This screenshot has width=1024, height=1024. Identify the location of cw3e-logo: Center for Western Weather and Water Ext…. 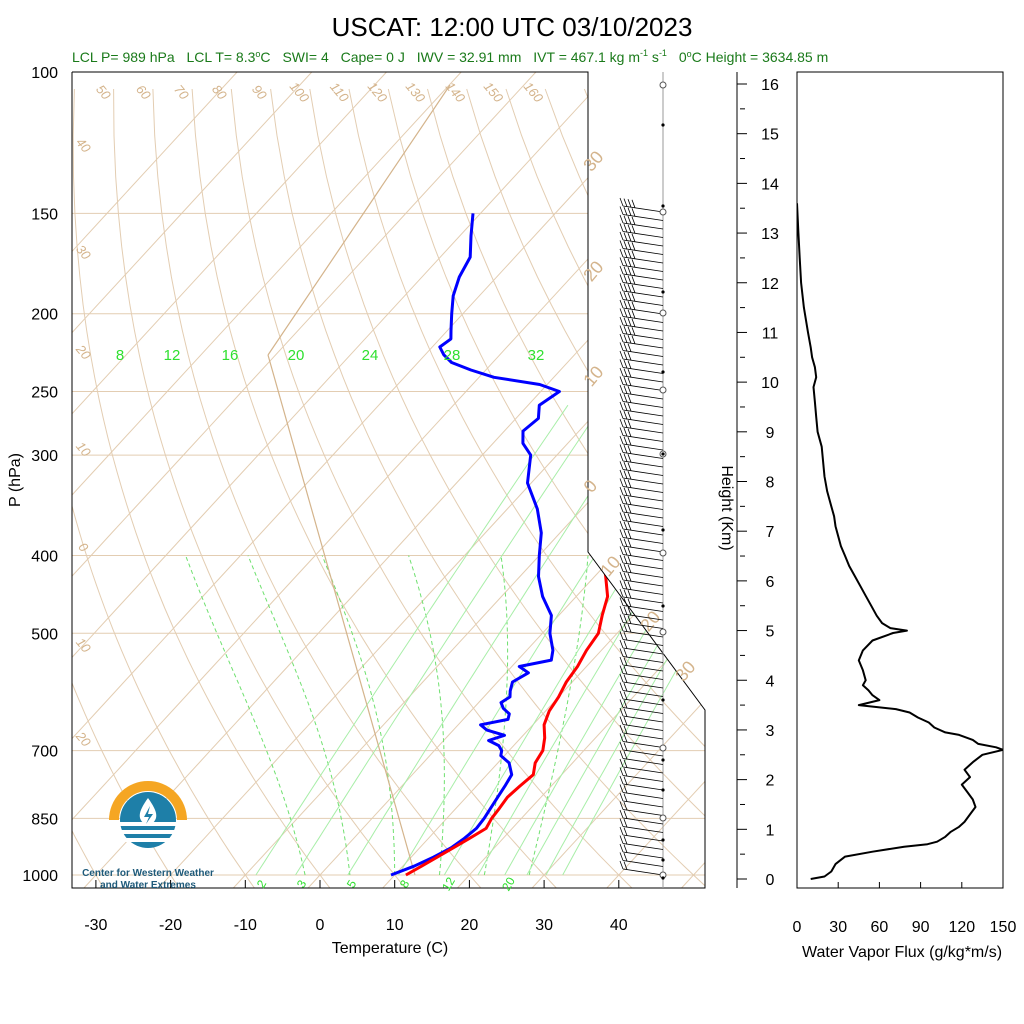
(148, 836).